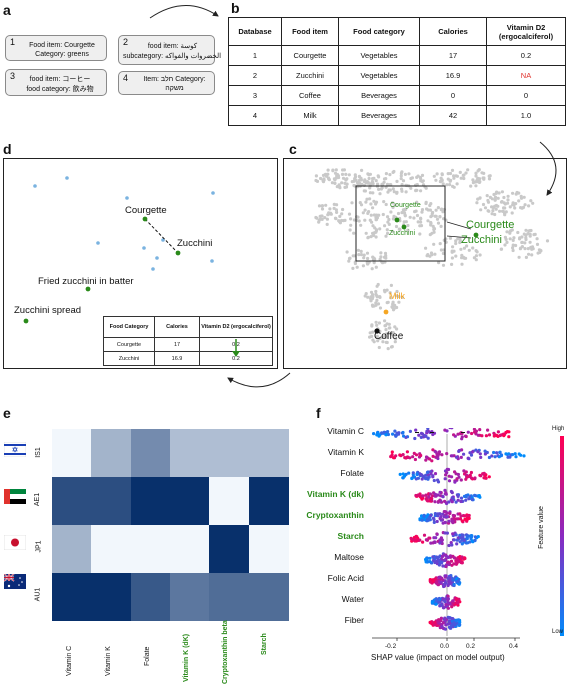 Image resolution: width=571 pixels, height=685 pixels. What do you see at coordinates (255, 31) in the screenshot?
I see `table-header: Database` at bounding box center [255, 31].